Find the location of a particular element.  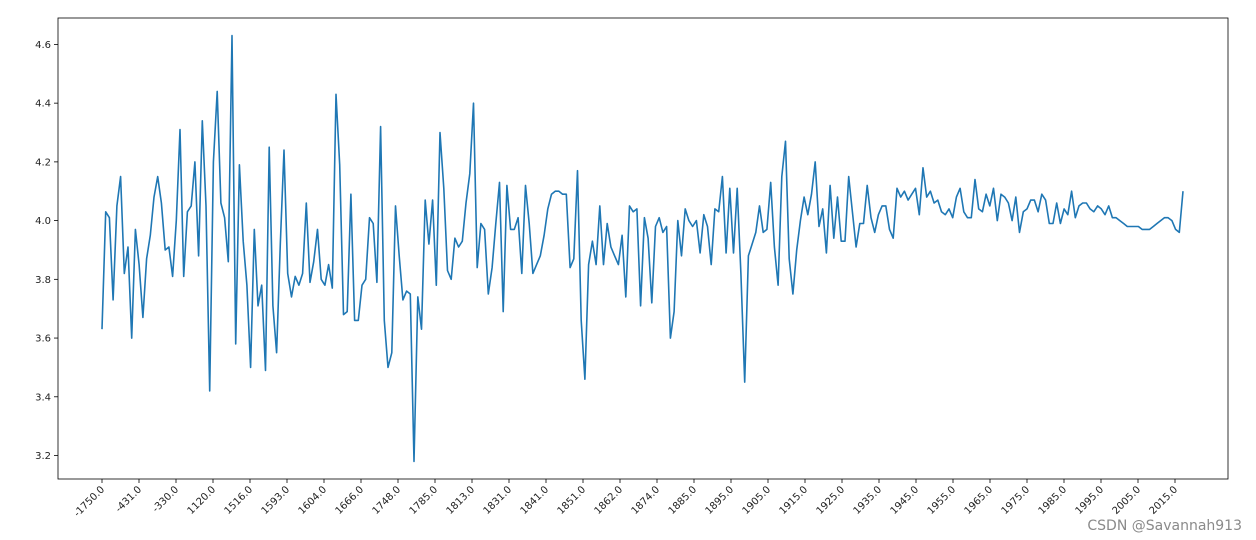

x-tick-label: 1516.0 is located at coordinates (239, 500).